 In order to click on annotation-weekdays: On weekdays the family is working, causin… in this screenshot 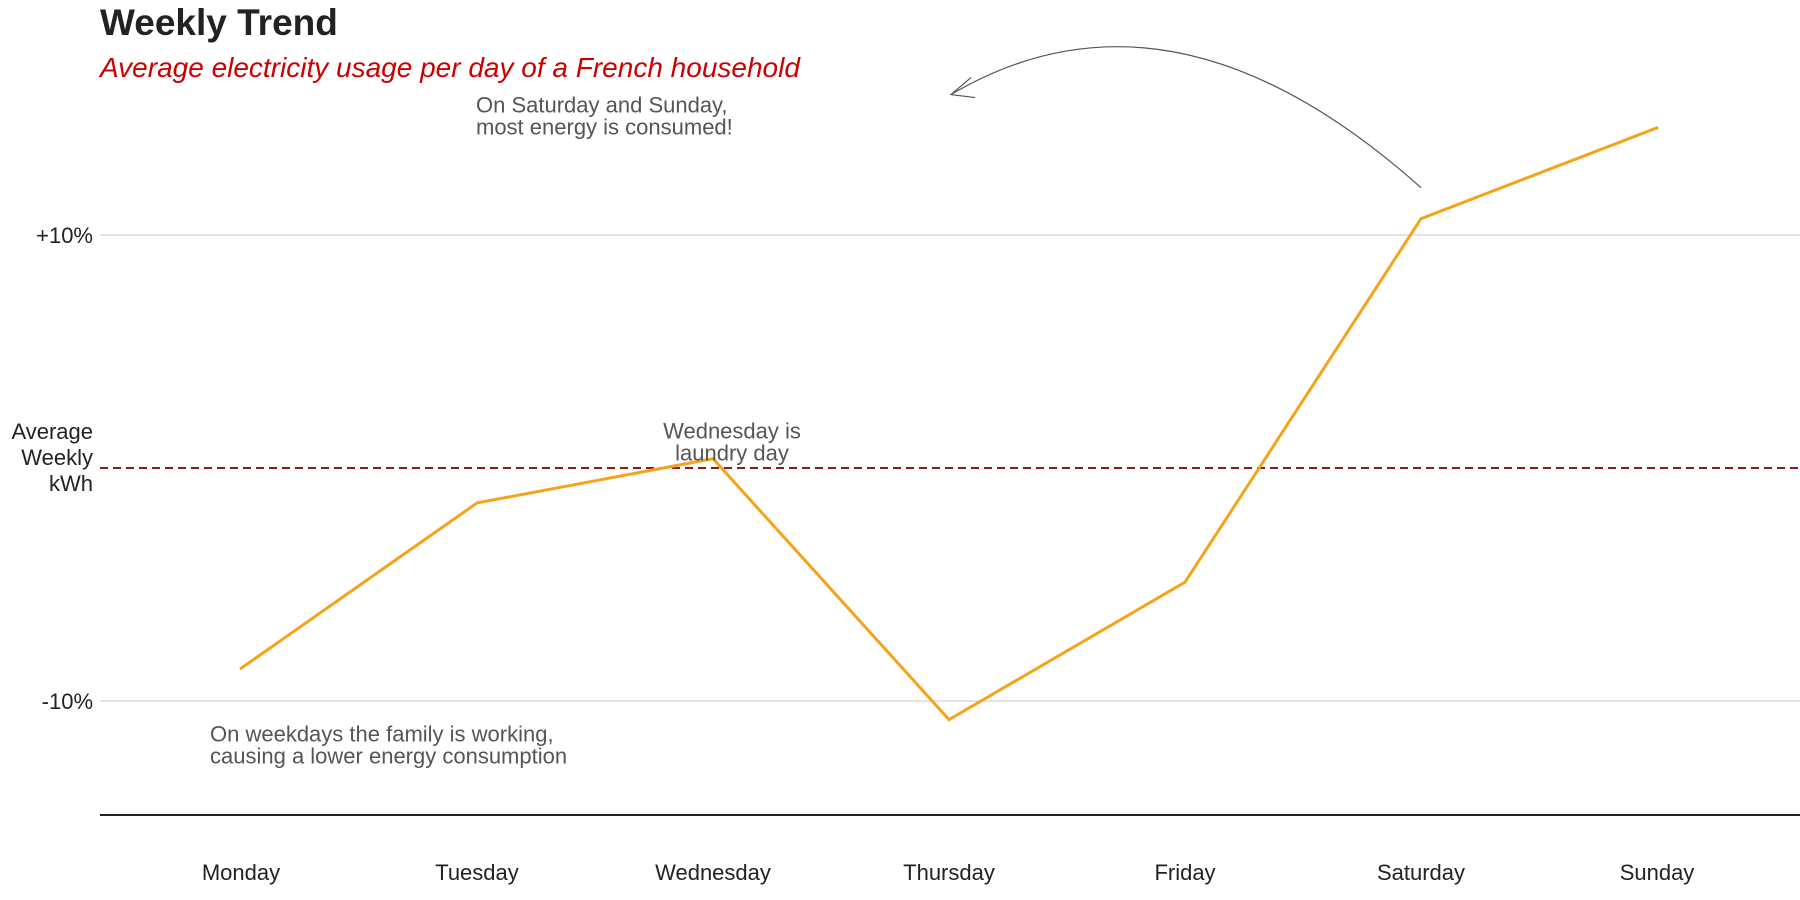, I will do `click(388, 745)`.